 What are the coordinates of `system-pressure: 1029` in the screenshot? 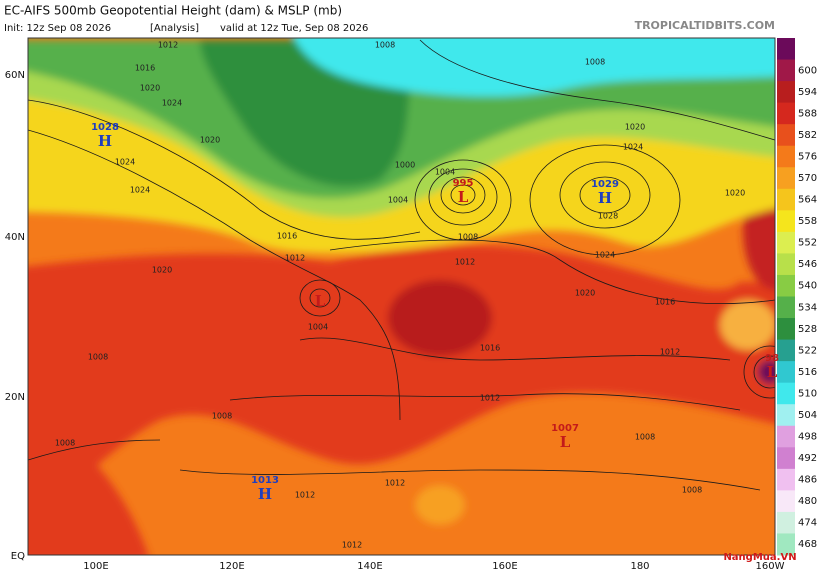 It's located at (605, 184).